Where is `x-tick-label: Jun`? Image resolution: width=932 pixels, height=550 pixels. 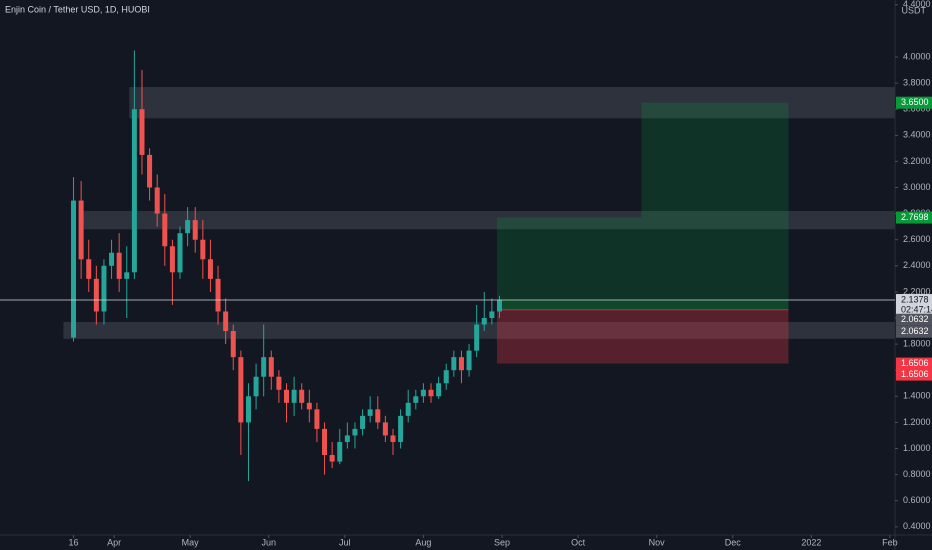
x-tick-label: Jun is located at coordinates (268, 542).